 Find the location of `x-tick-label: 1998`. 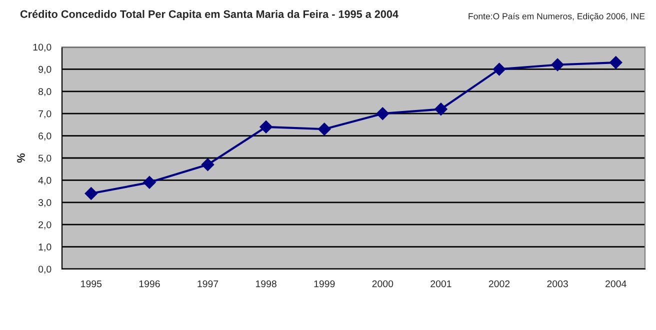

x-tick-label: 1998 is located at coordinates (266, 284).